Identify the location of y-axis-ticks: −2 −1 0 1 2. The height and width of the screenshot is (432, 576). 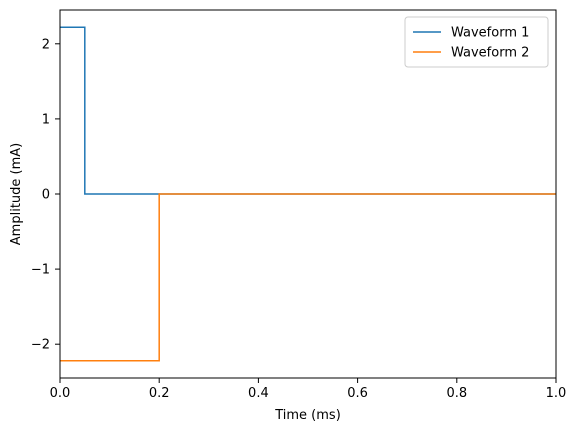
(45, 195).